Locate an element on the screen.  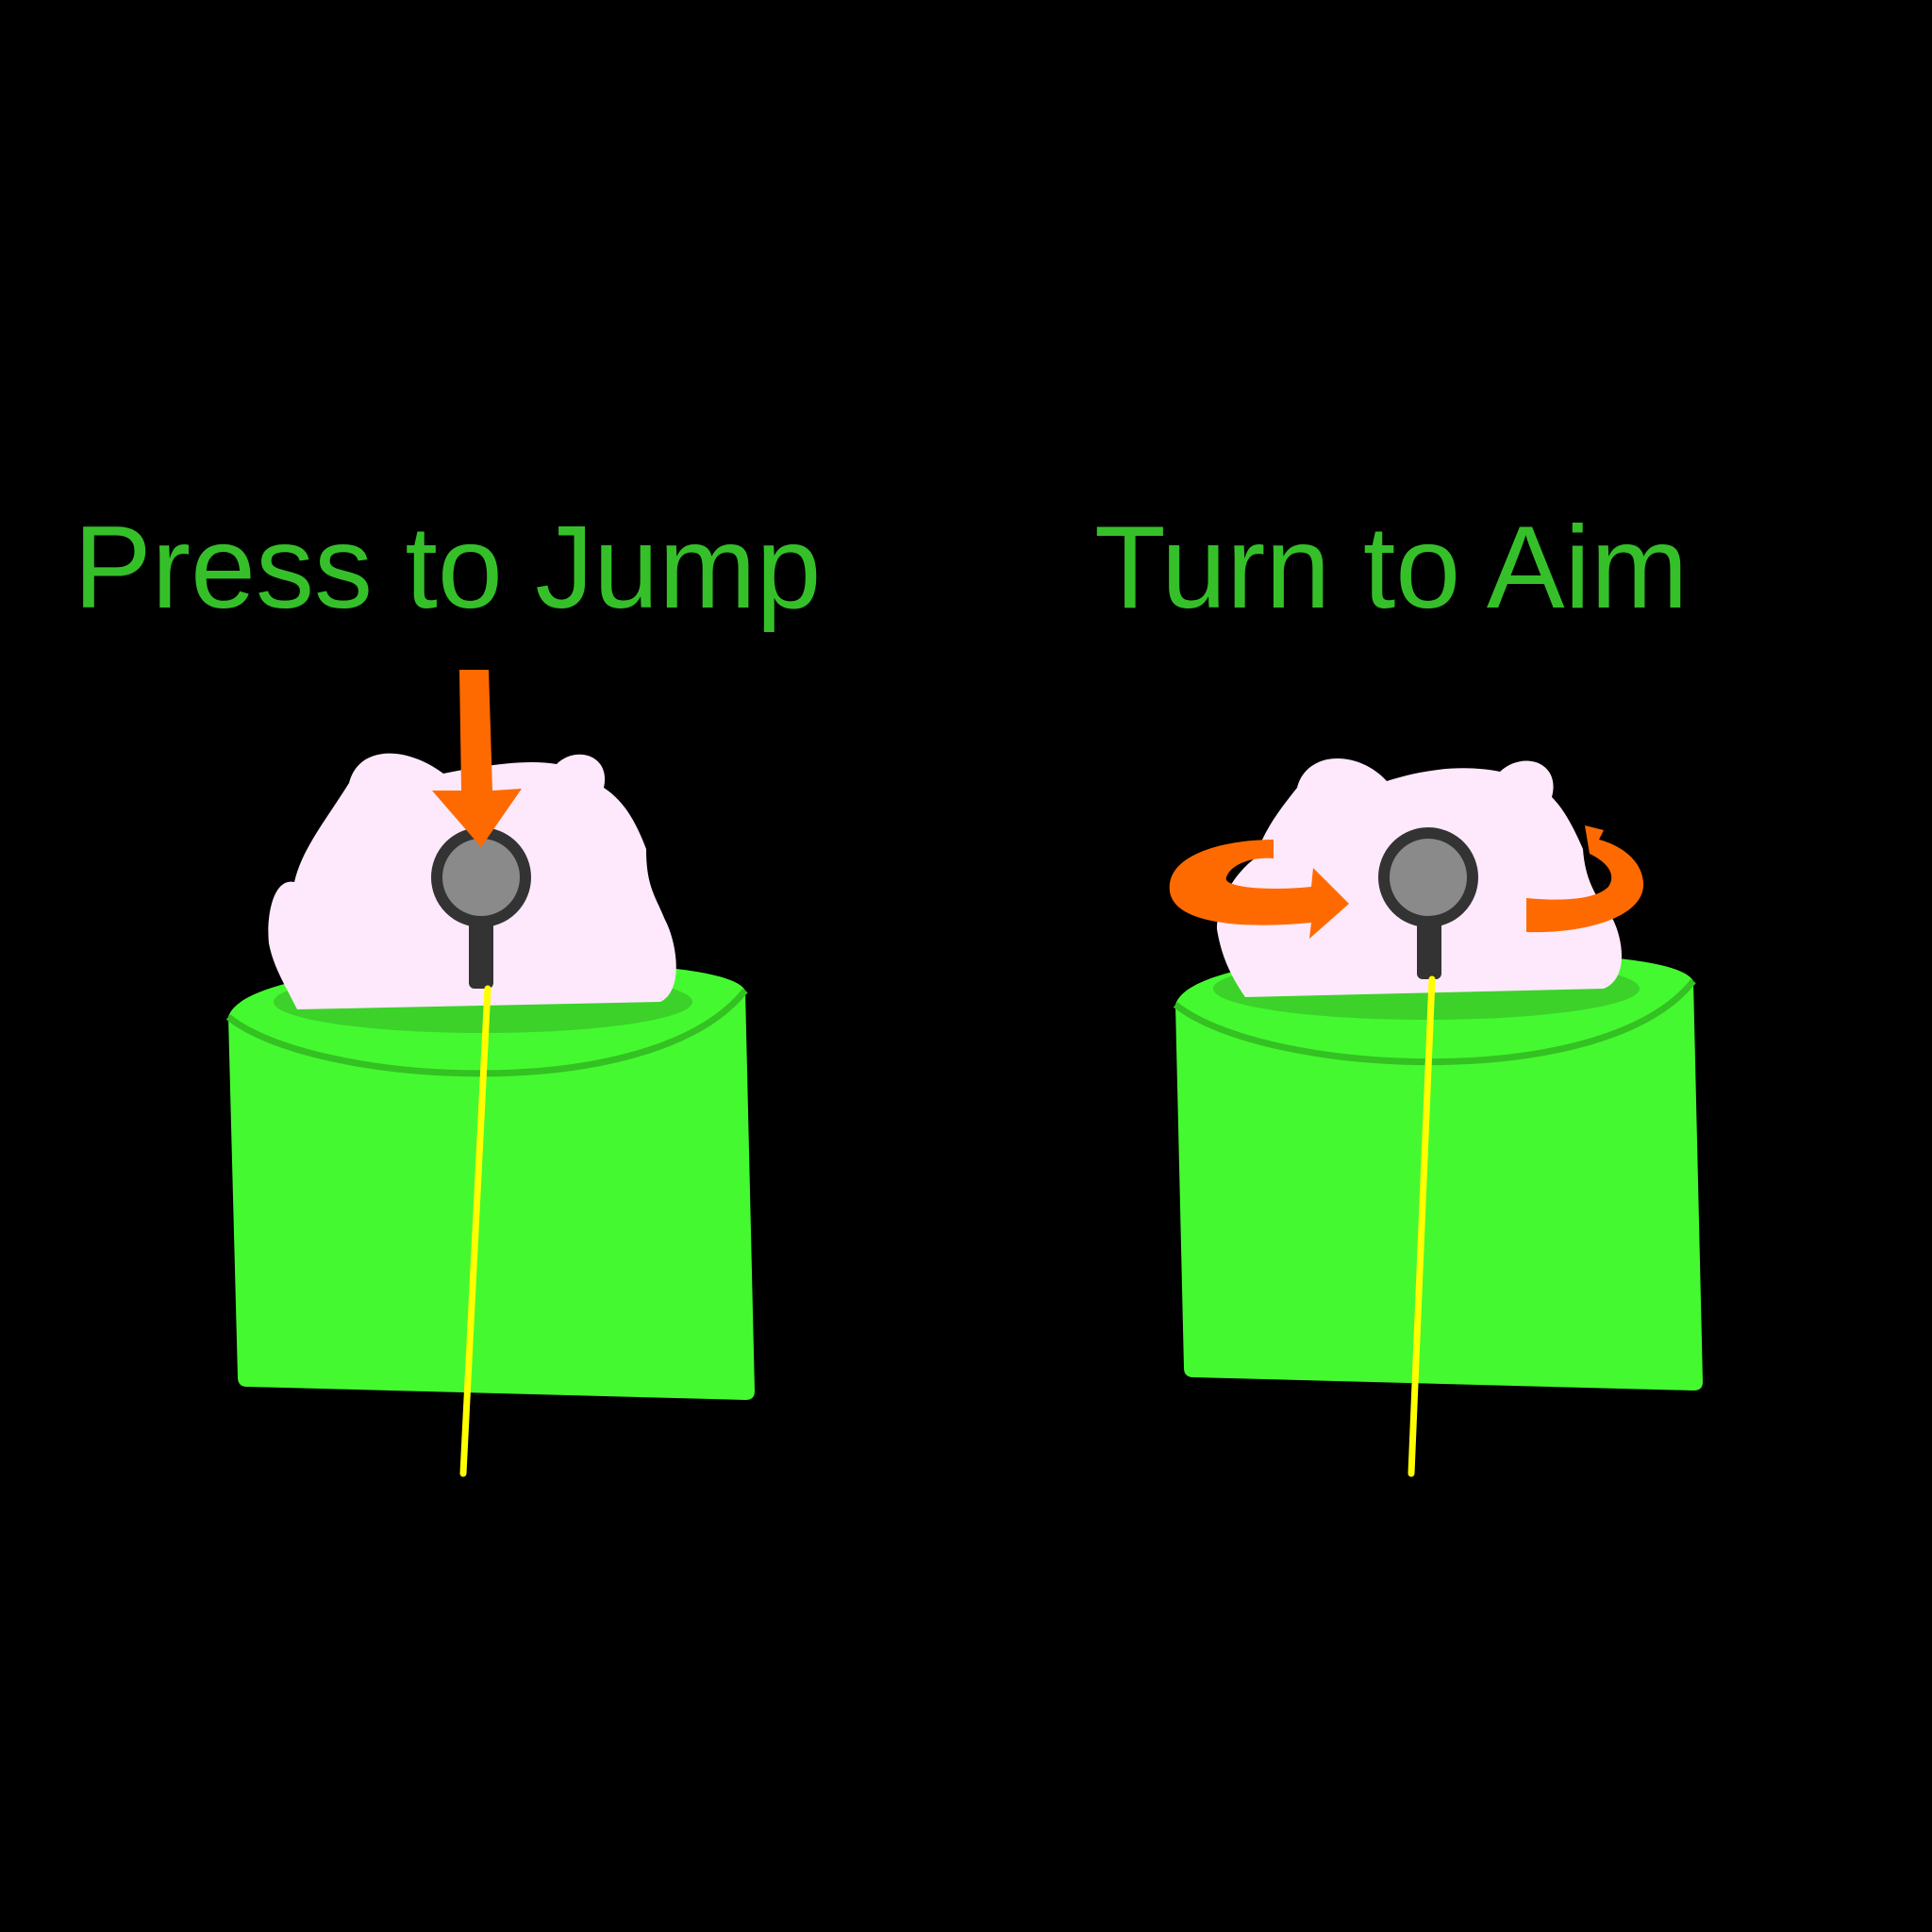
press-panel is located at coordinates (490, 1074).